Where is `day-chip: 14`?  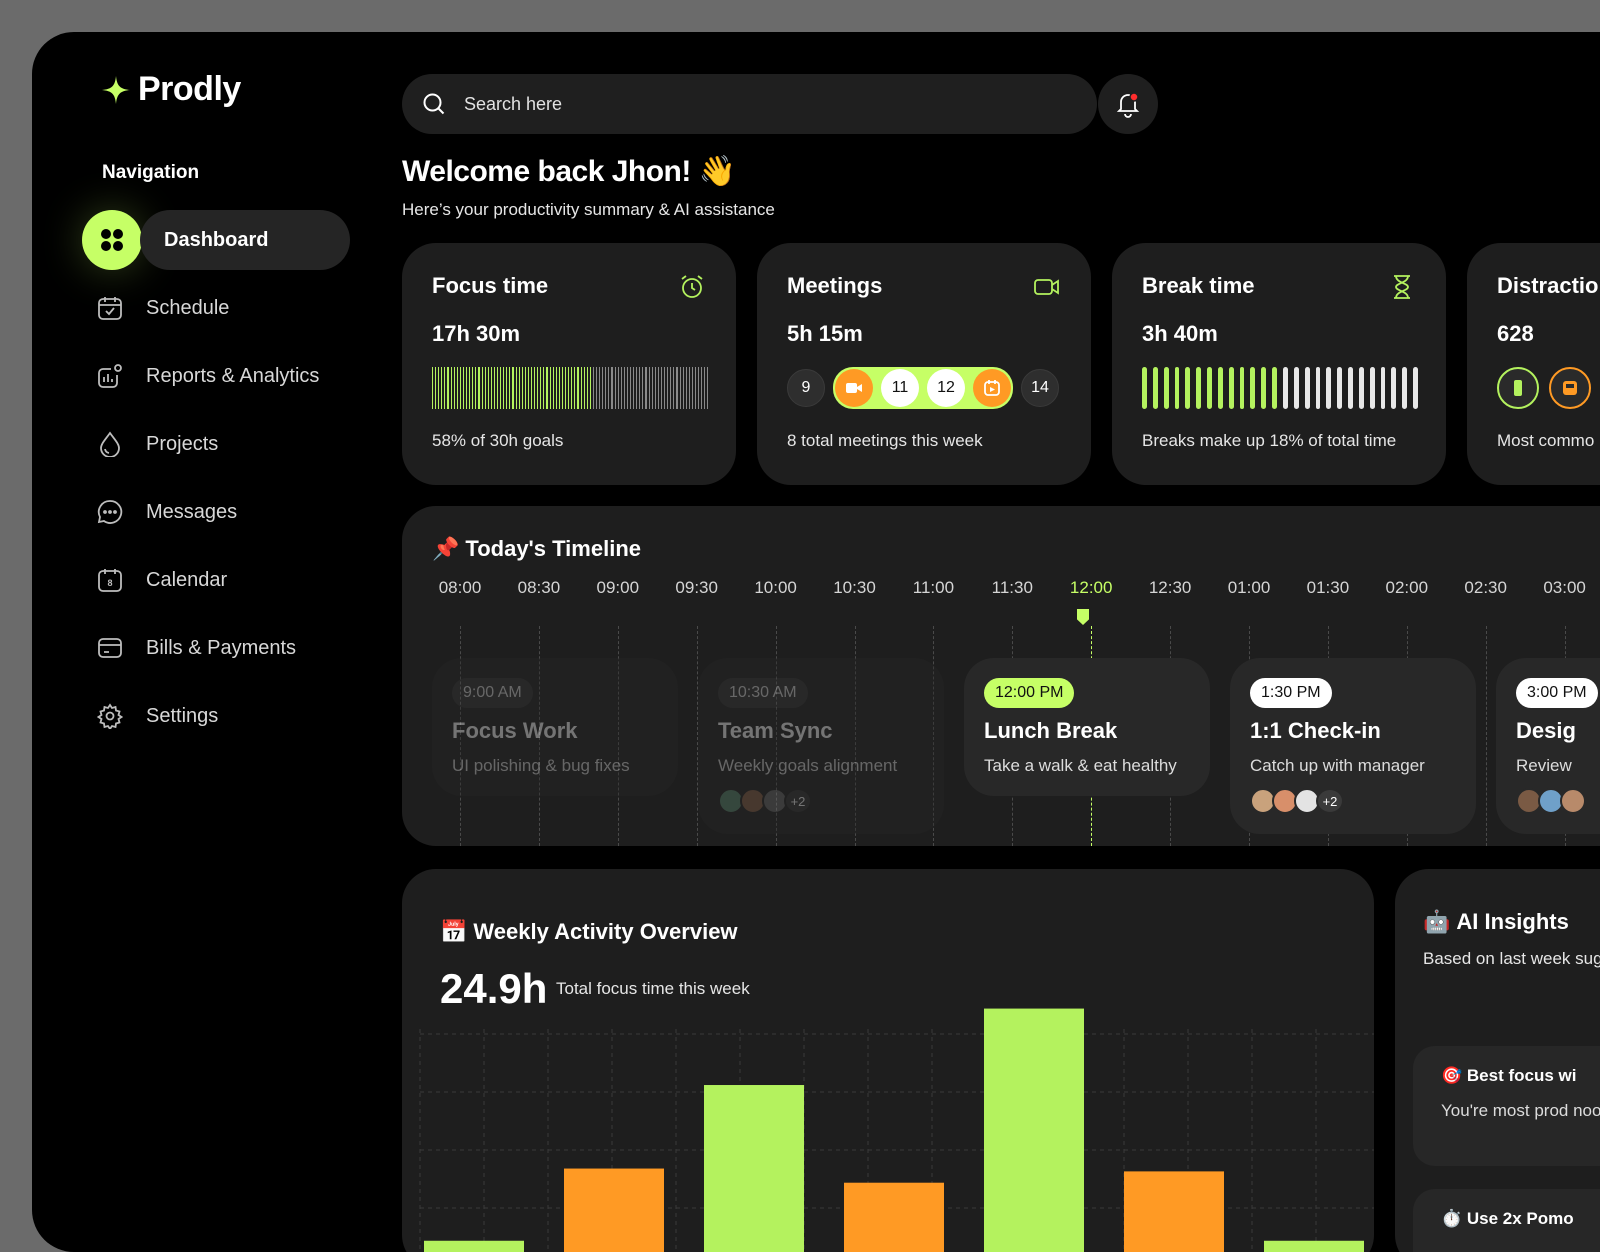 day-chip: 14 is located at coordinates (1040, 388).